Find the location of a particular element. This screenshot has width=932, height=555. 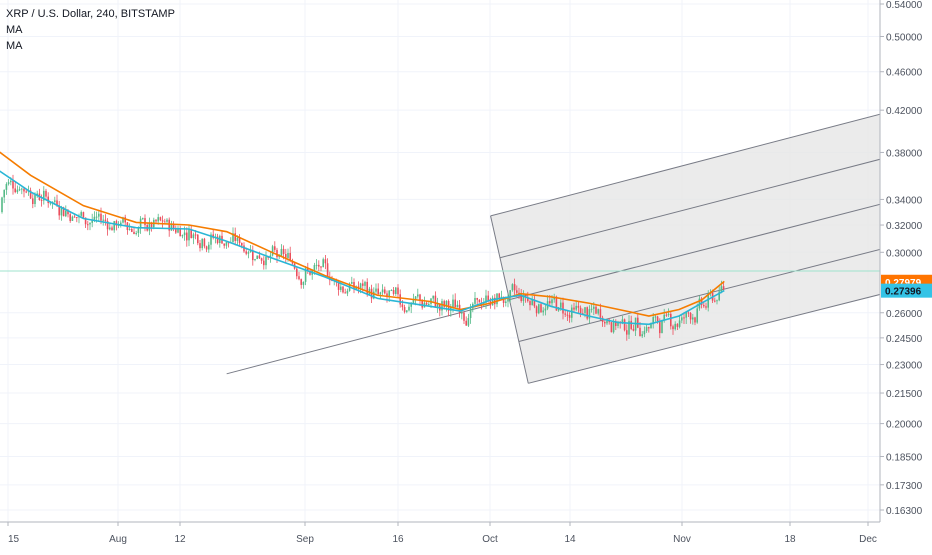

time-axis-label: 15 is located at coordinates (14, 539).